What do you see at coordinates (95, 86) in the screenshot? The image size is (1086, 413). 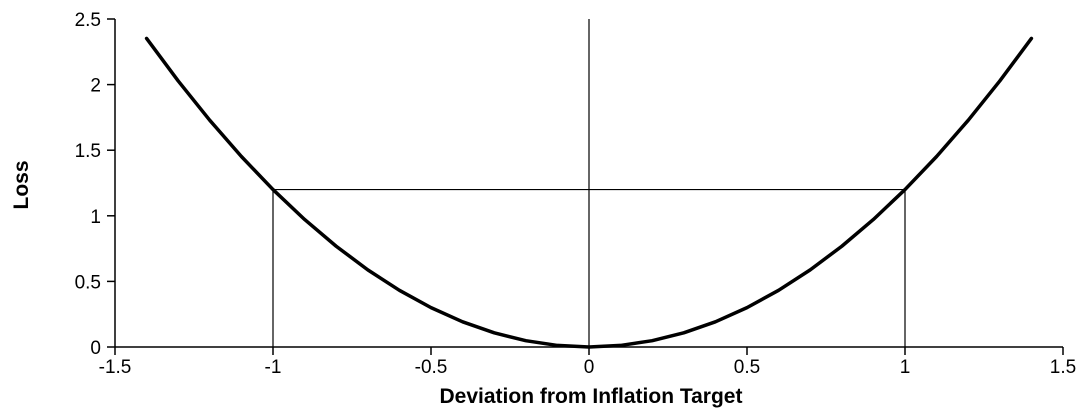 I see `y-tick-label: 2` at bounding box center [95, 86].